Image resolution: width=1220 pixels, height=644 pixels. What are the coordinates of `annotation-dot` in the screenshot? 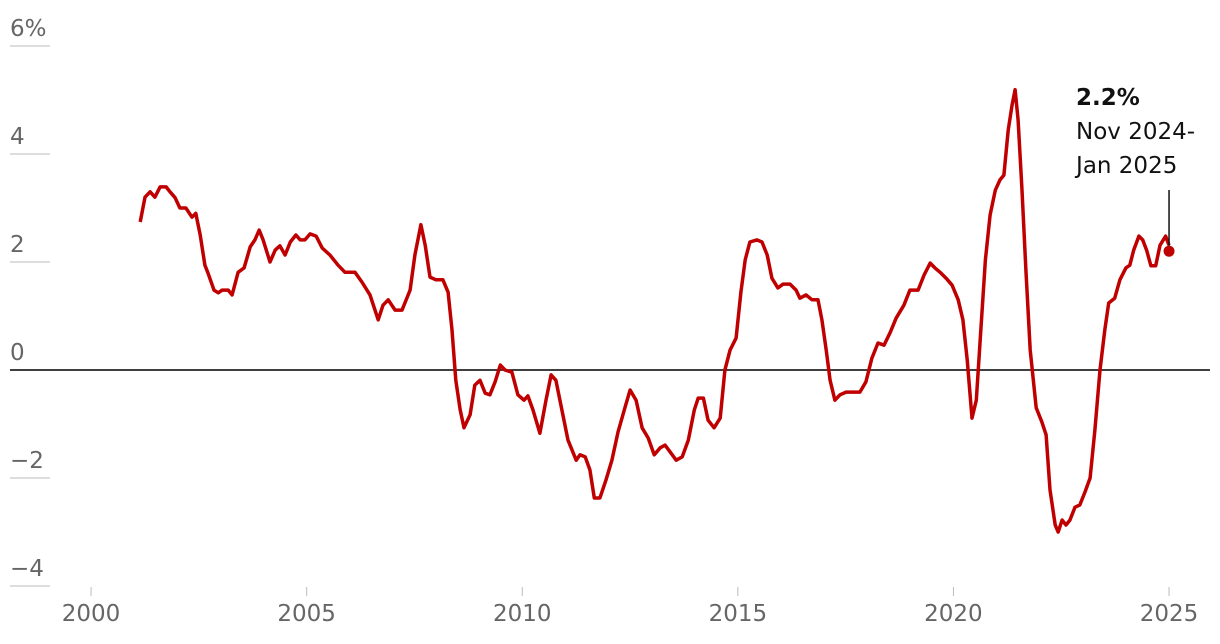 It's located at (1169, 251).